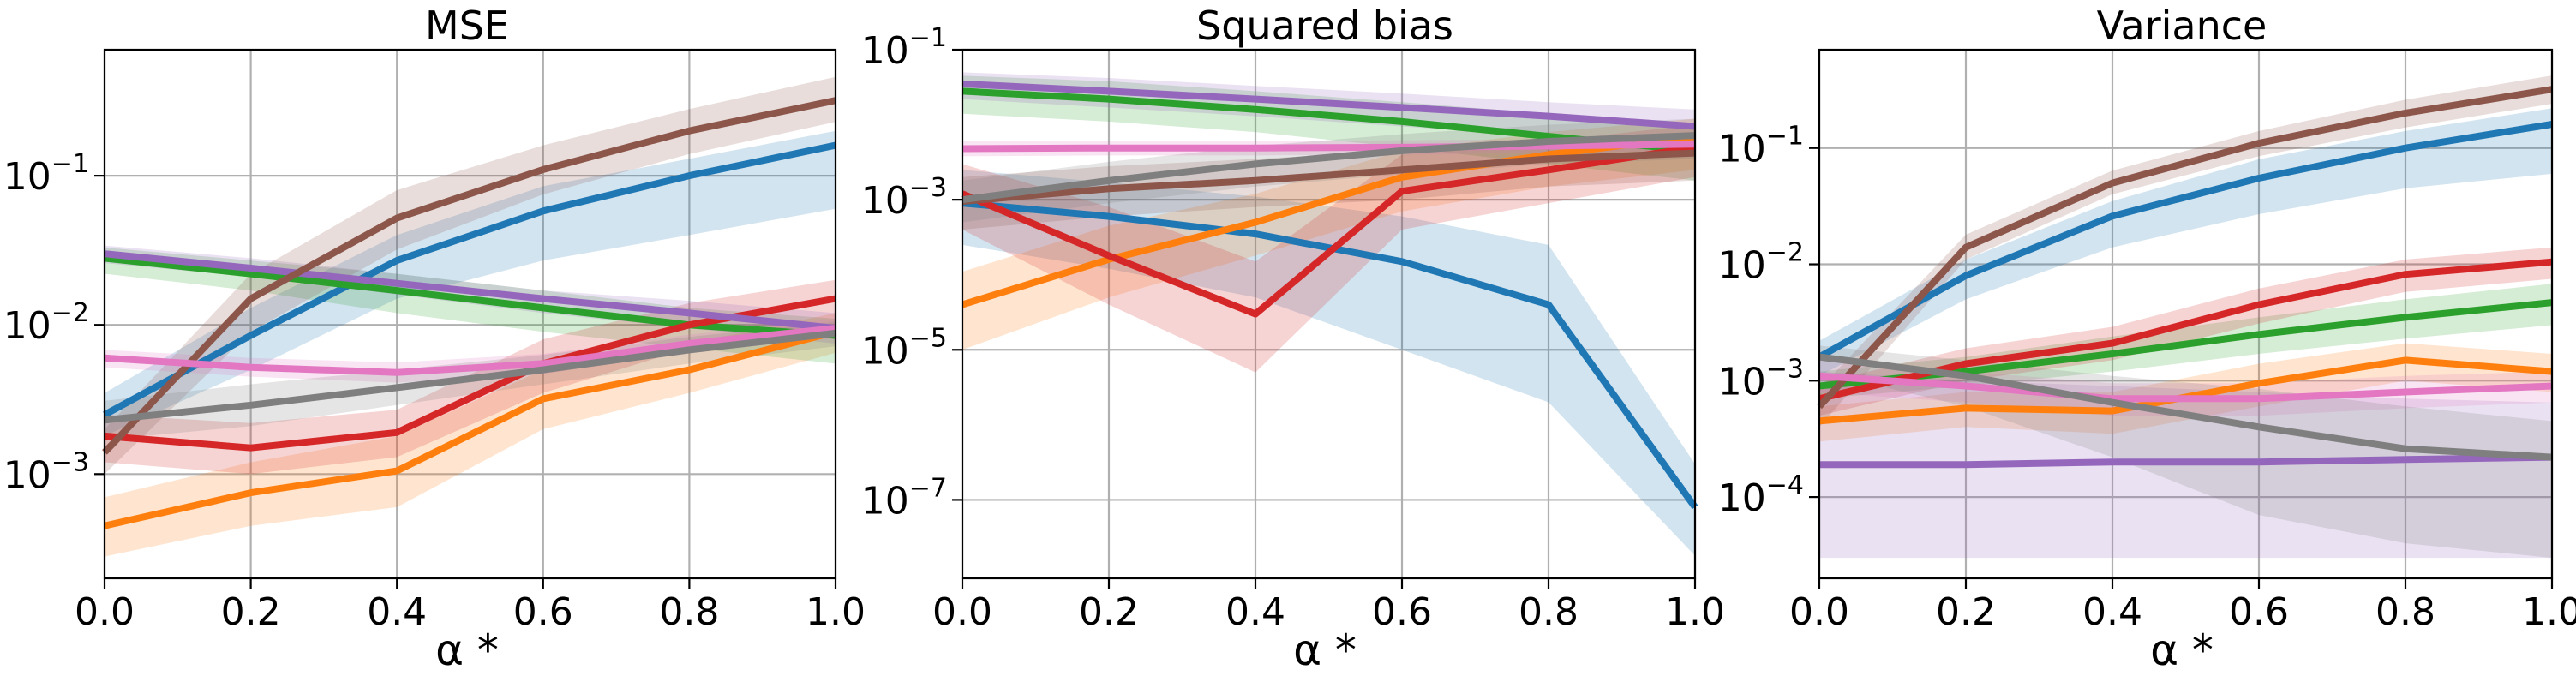 The width and height of the screenshot is (2576, 676). I want to click on y-ticks: 10⁻³ 10⁻² 10⁻¹, so click(54, 323).